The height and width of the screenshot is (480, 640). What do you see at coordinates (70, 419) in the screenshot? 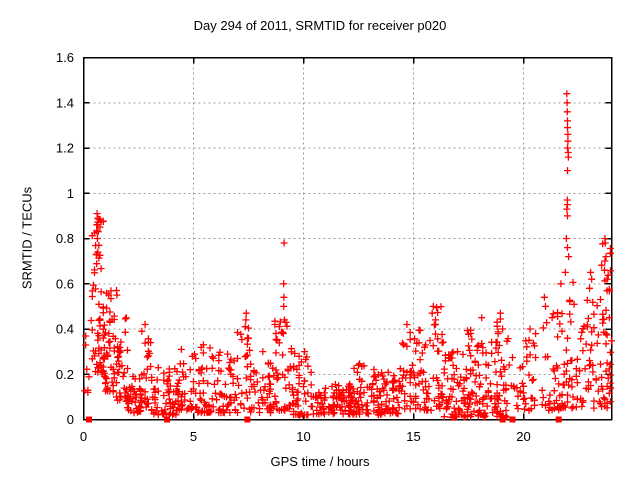
I see `y-tick-label: 0` at bounding box center [70, 419].